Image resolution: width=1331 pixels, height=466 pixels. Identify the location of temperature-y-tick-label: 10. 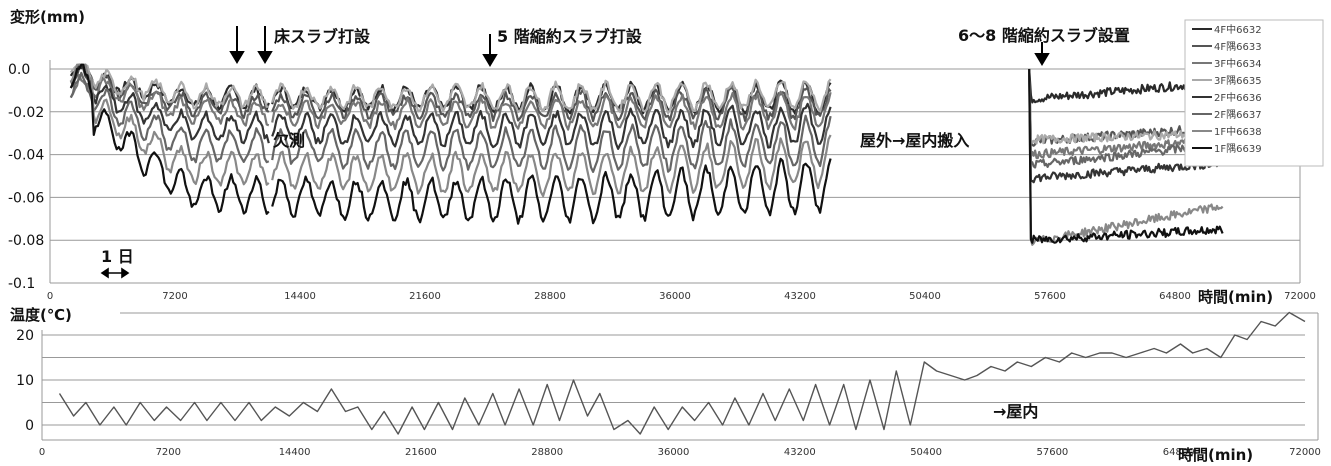
(25, 381).